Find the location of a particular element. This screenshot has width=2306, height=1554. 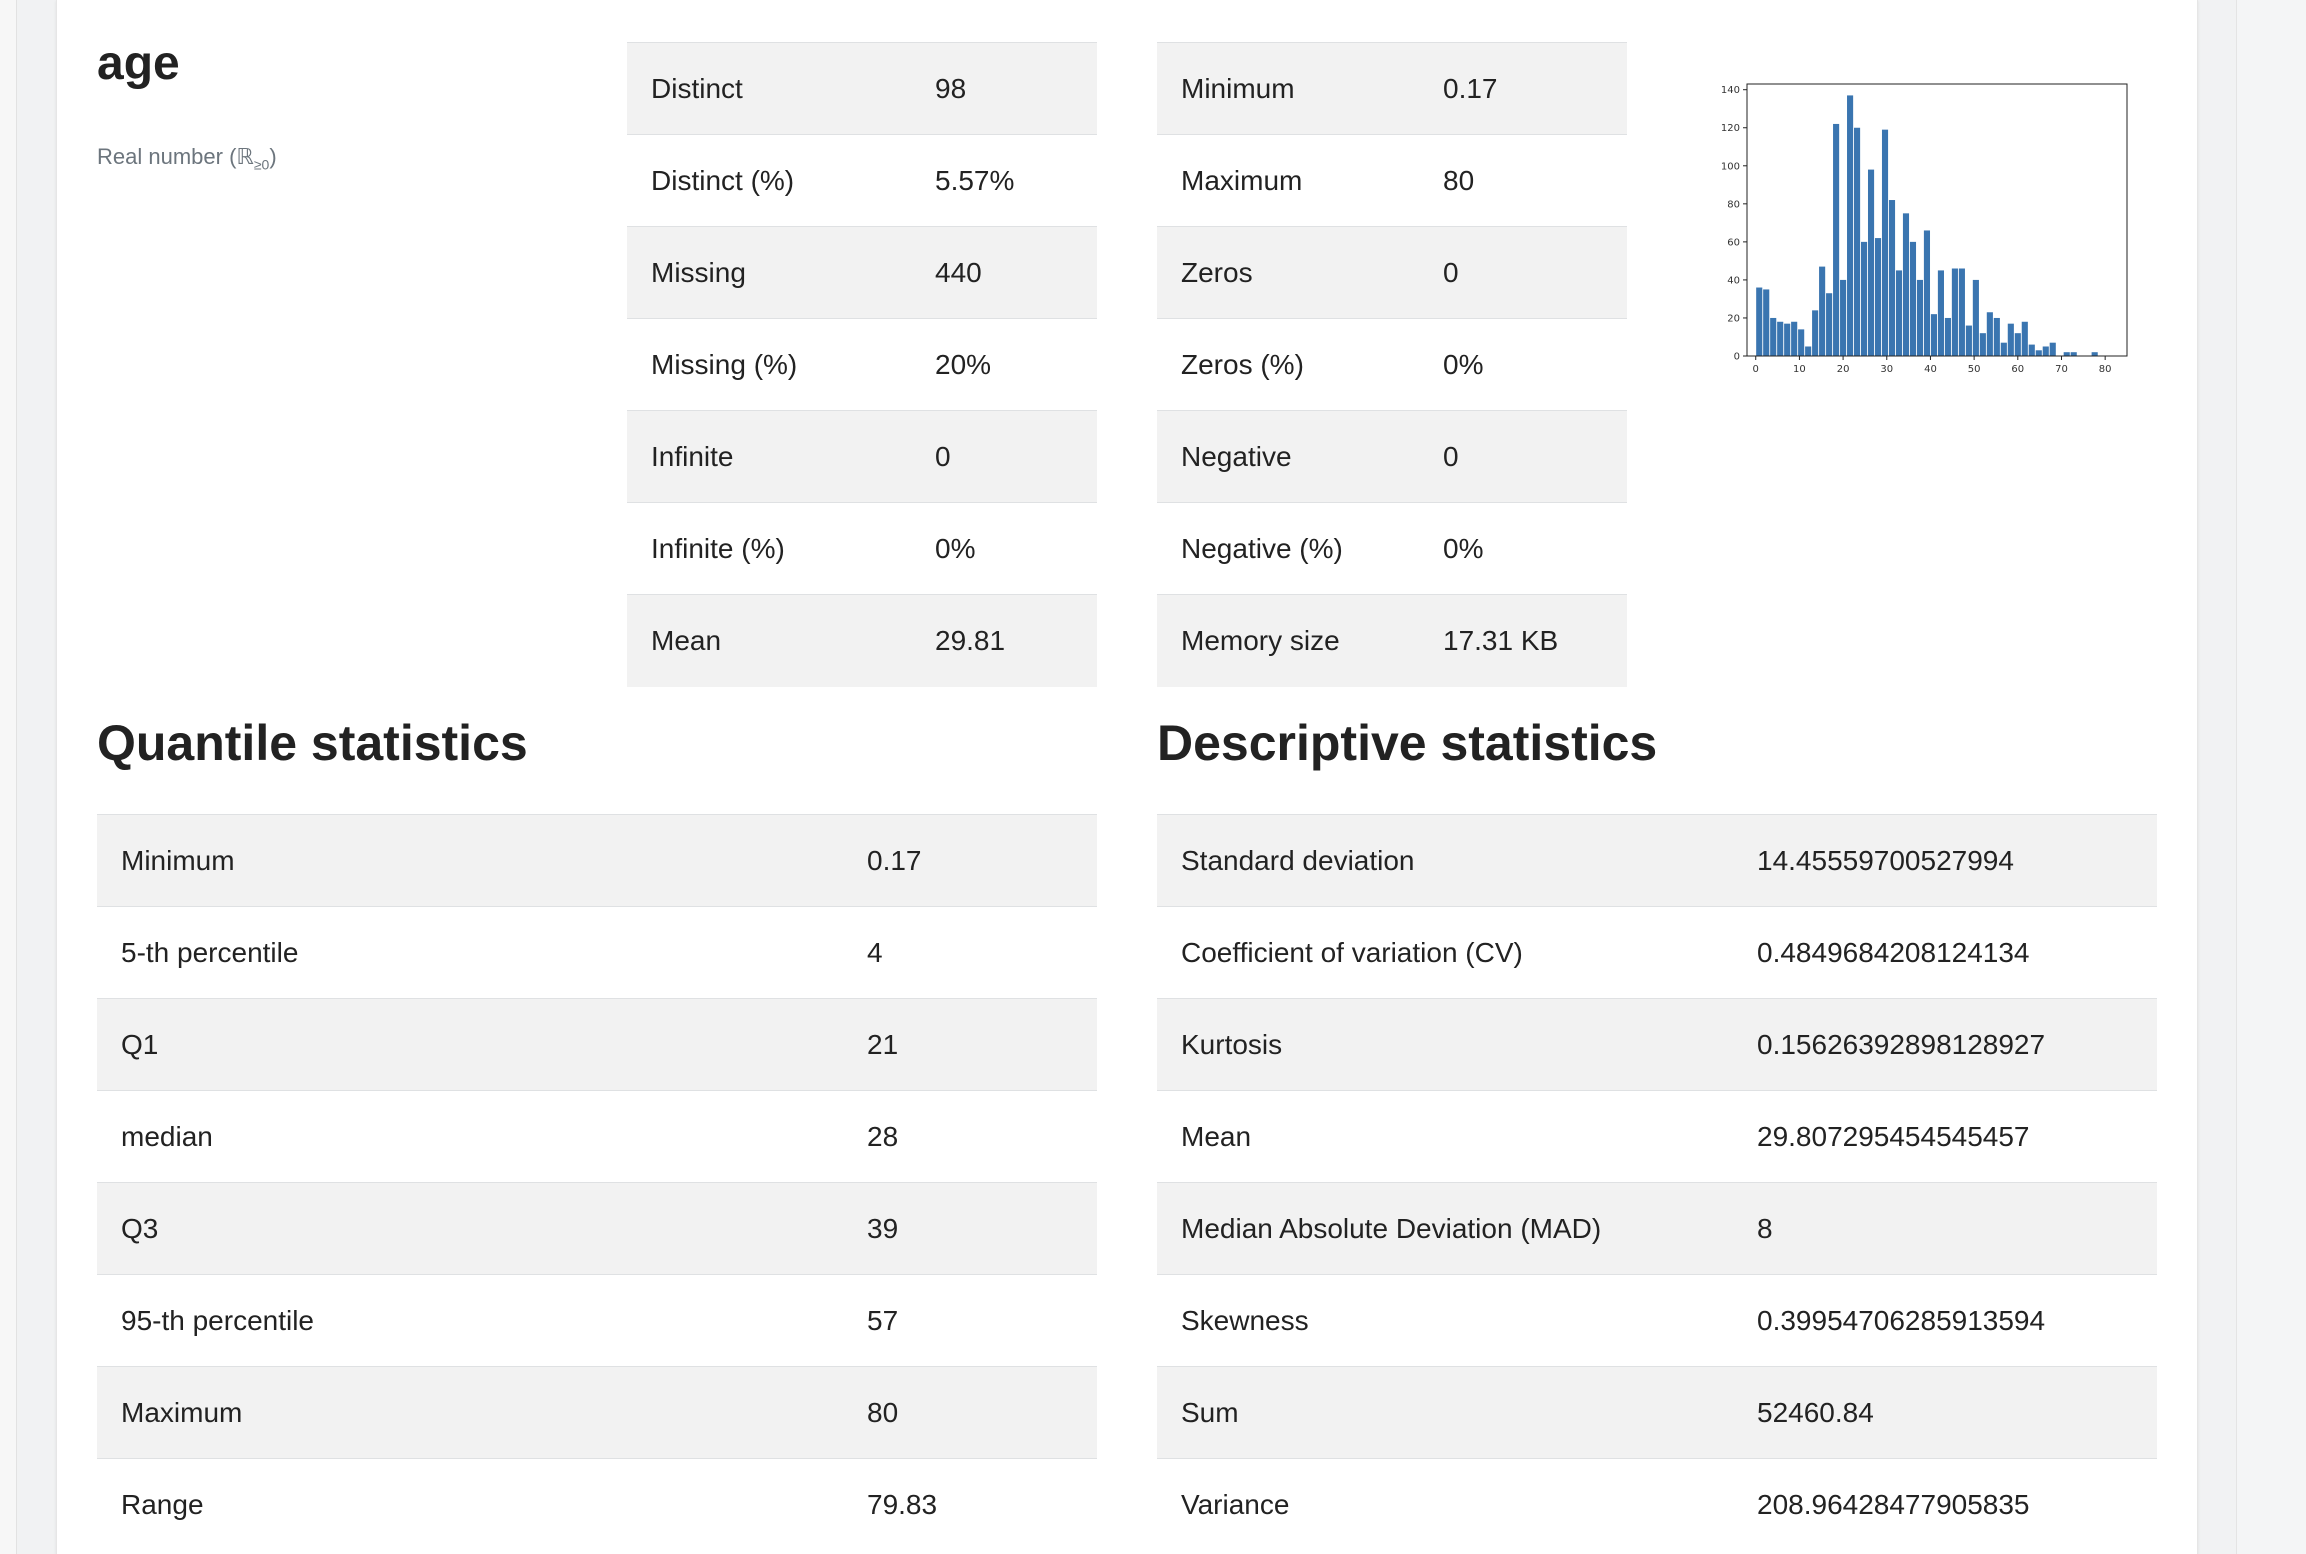

variable-type: Real number (ℝ≥0) is located at coordinates (187, 158).